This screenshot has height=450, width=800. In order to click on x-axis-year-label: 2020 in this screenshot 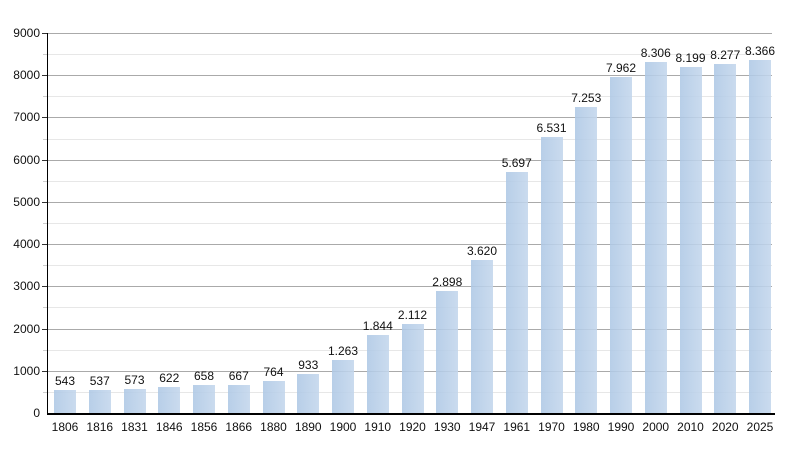, I will do `click(725, 427)`.